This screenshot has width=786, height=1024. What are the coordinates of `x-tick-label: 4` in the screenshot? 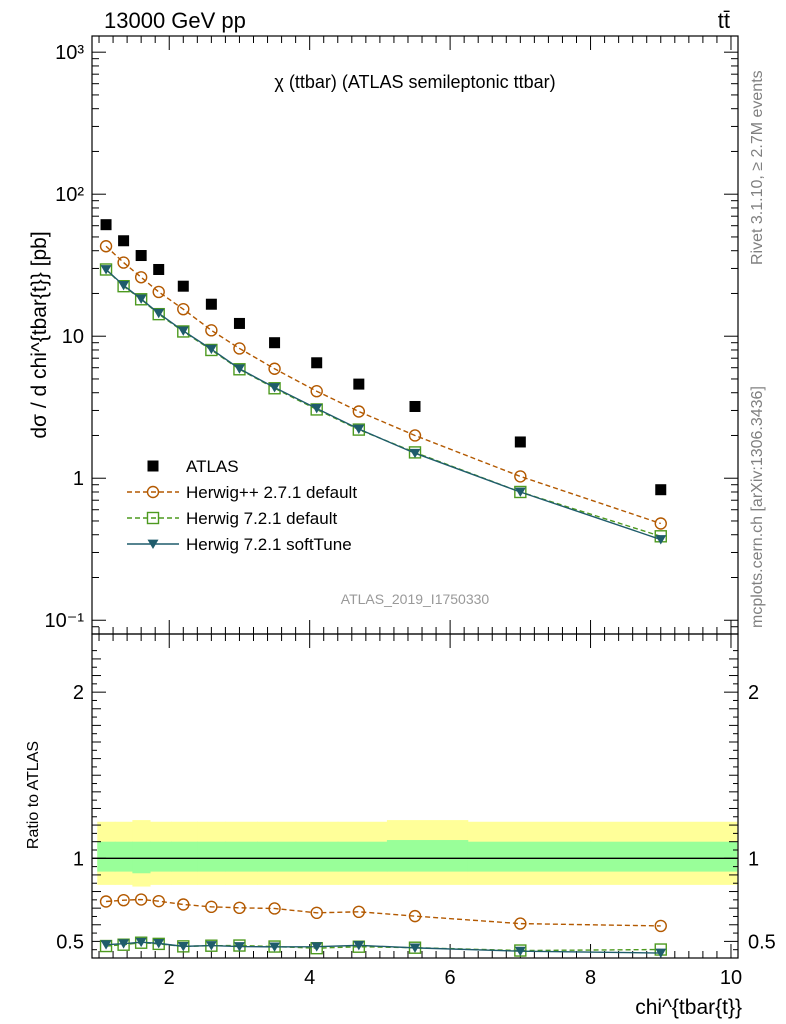 It's located at (309, 978).